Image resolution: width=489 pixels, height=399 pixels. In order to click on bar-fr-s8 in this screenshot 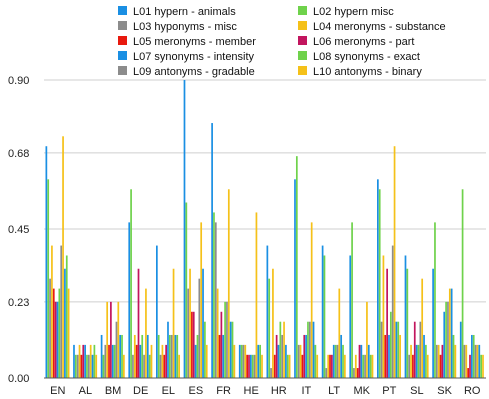, I will do `click(225, 339)`.